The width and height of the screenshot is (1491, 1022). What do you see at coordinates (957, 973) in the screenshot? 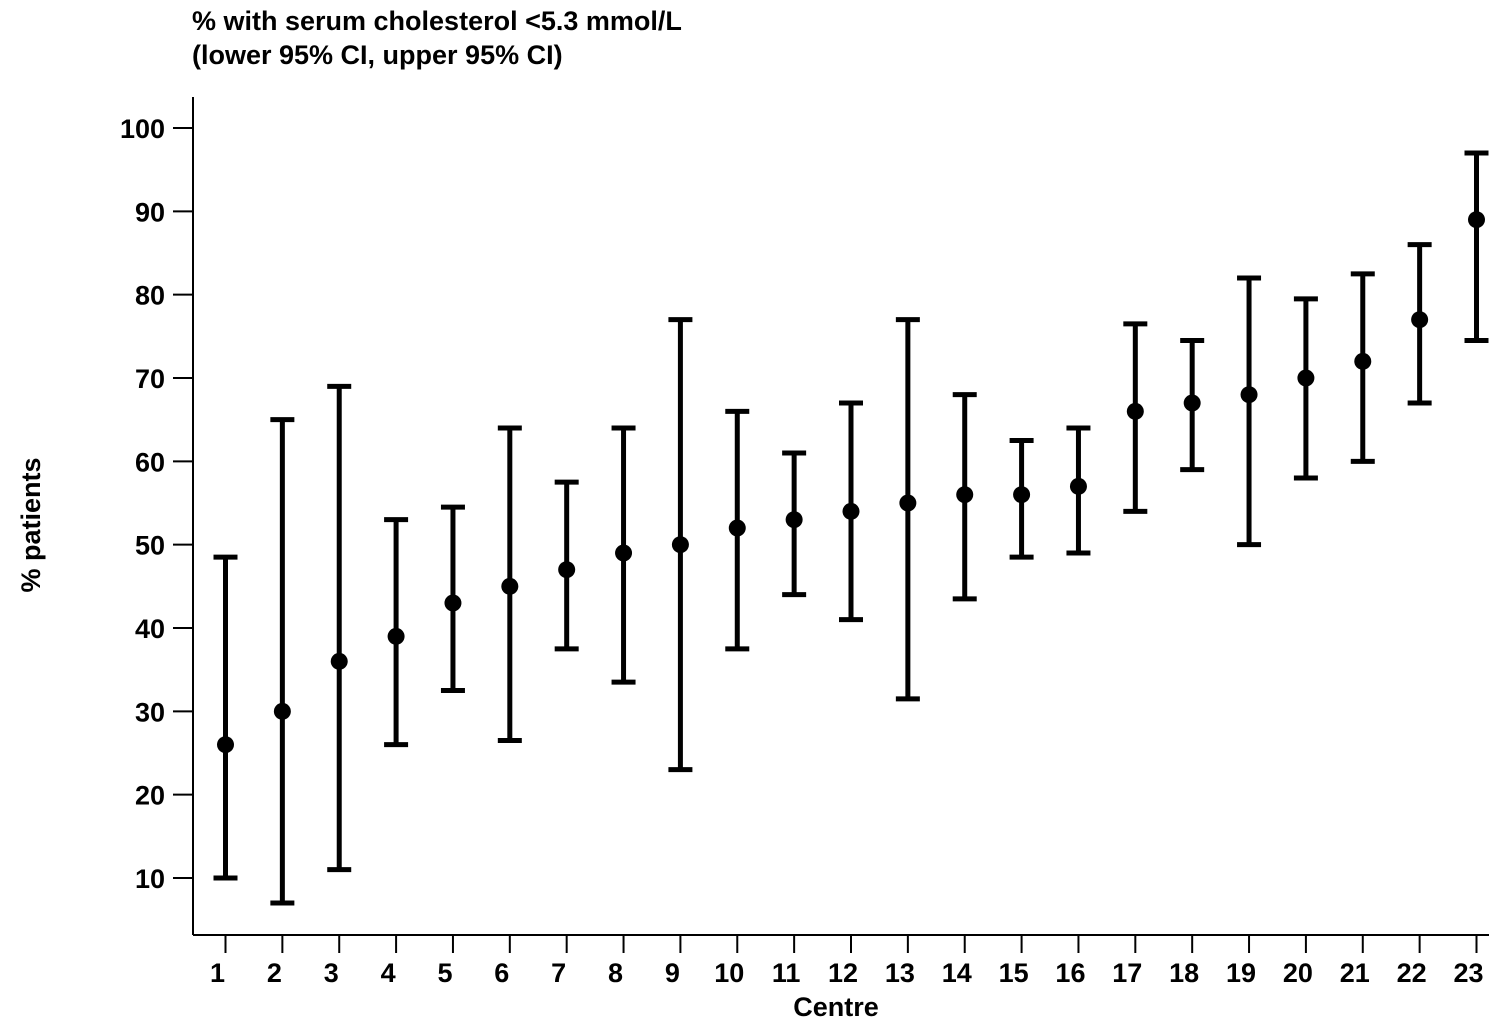
I see `x-tick-label-14: 14` at bounding box center [957, 973].